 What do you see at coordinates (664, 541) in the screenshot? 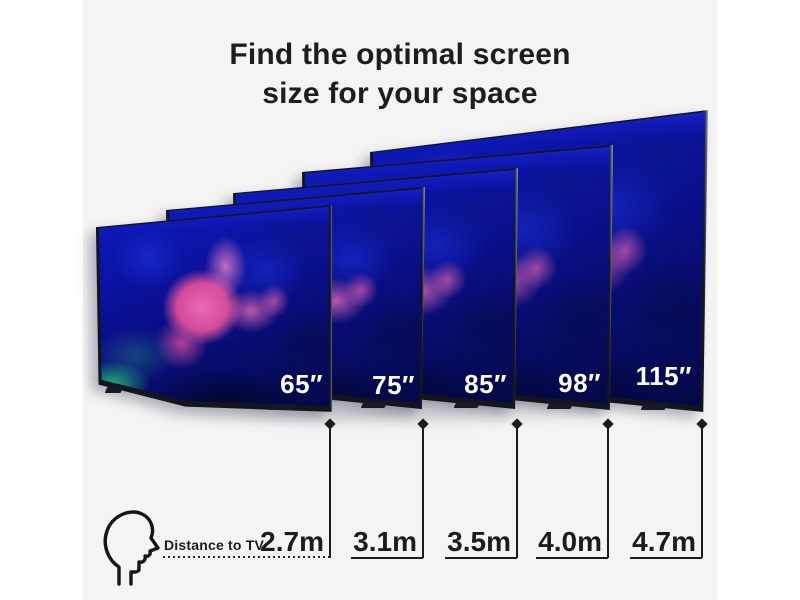
I see `distance-value-115: 4.7m` at bounding box center [664, 541].